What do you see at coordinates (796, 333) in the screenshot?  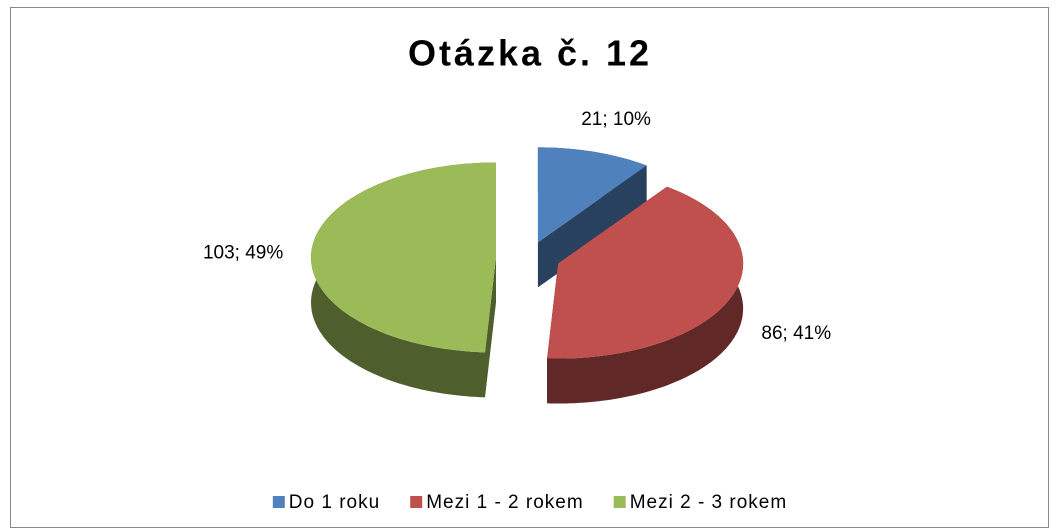 I see `data-label: 86; 41%` at bounding box center [796, 333].